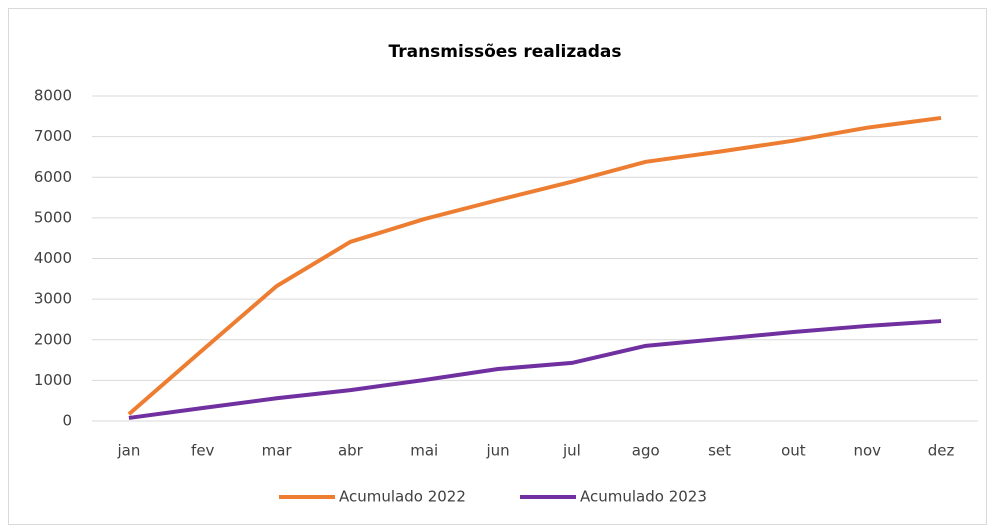 The height and width of the screenshot is (530, 995). What do you see at coordinates (351, 451) in the screenshot?
I see `x-tick-label: abr` at bounding box center [351, 451].